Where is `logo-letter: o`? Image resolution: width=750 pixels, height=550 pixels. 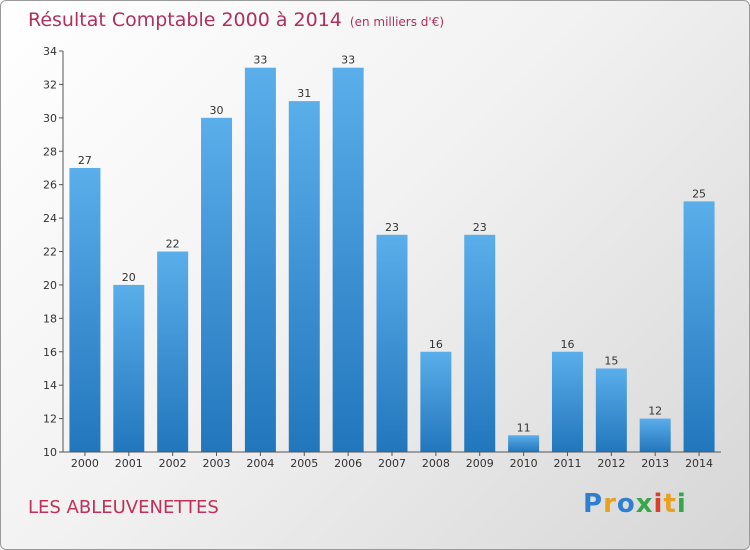 logo-letter: o is located at coordinates (626, 504).